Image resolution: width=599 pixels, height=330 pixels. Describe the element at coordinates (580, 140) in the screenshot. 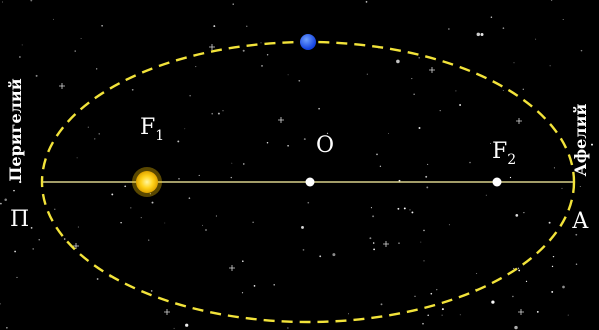

I see `aphelion-side-label: Афелий` at that location.